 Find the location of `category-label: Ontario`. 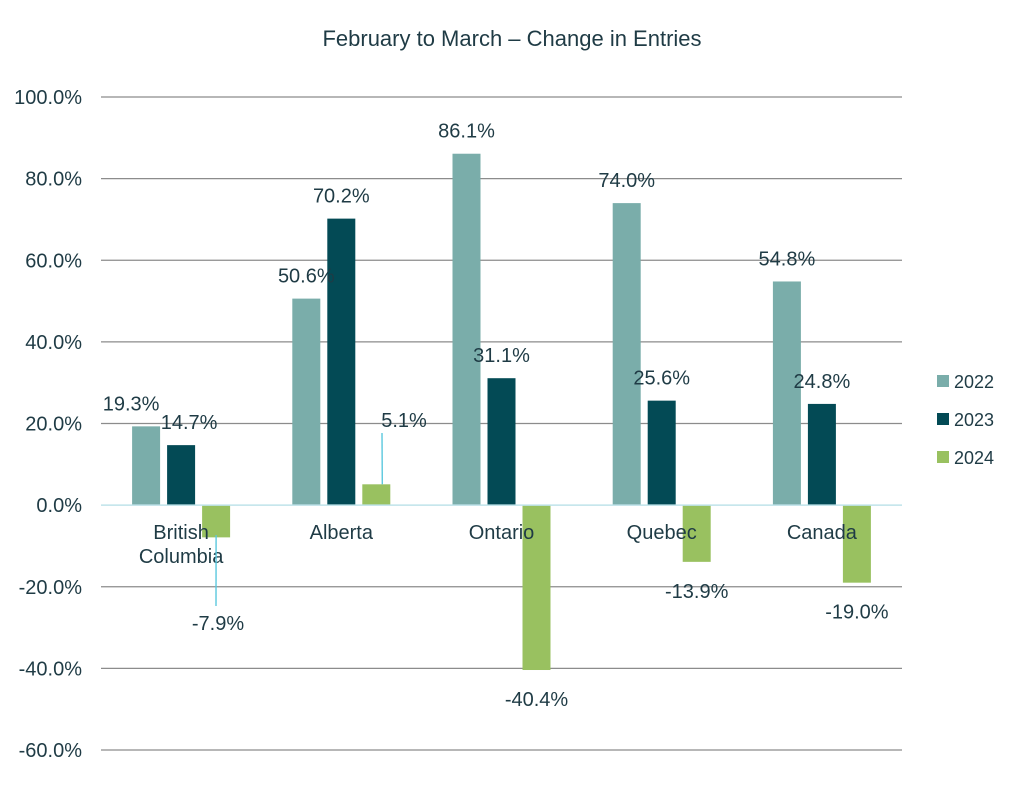

category-label: Ontario is located at coordinates (502, 533).